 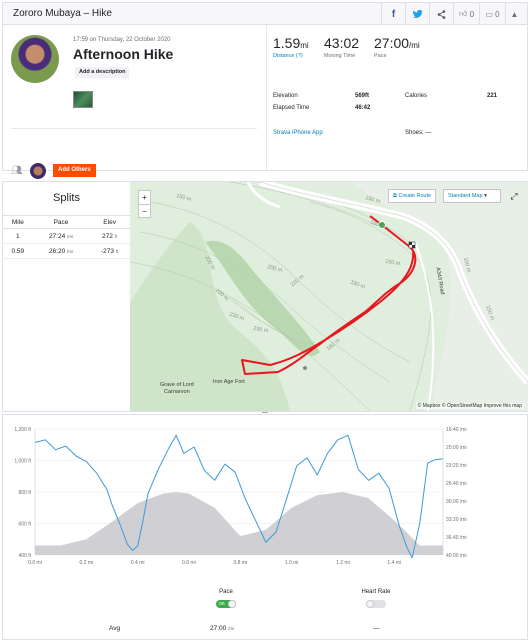 I want to click on create-route-button: ⧉ Create Route, so click(x=412, y=196).